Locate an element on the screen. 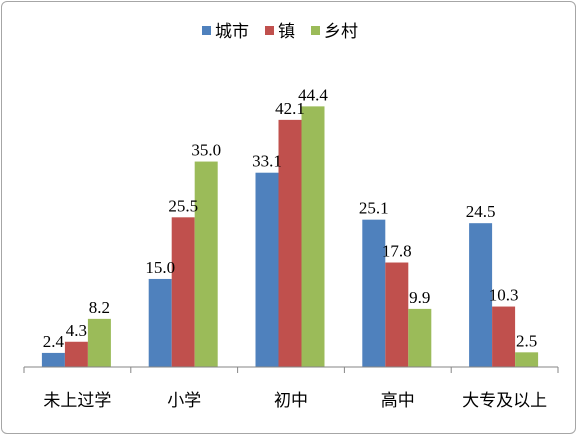 Image resolution: width=577 pixels, height=435 pixels. data-label: 8.2 is located at coordinates (99, 307).